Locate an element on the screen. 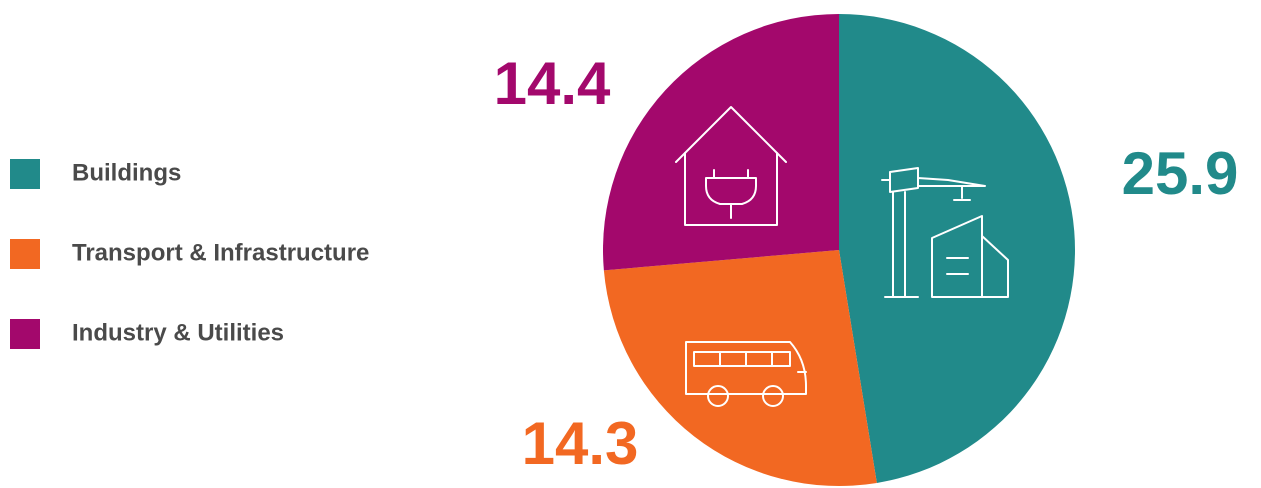 This screenshot has height=488, width=1261. bus-icon is located at coordinates (746, 374).